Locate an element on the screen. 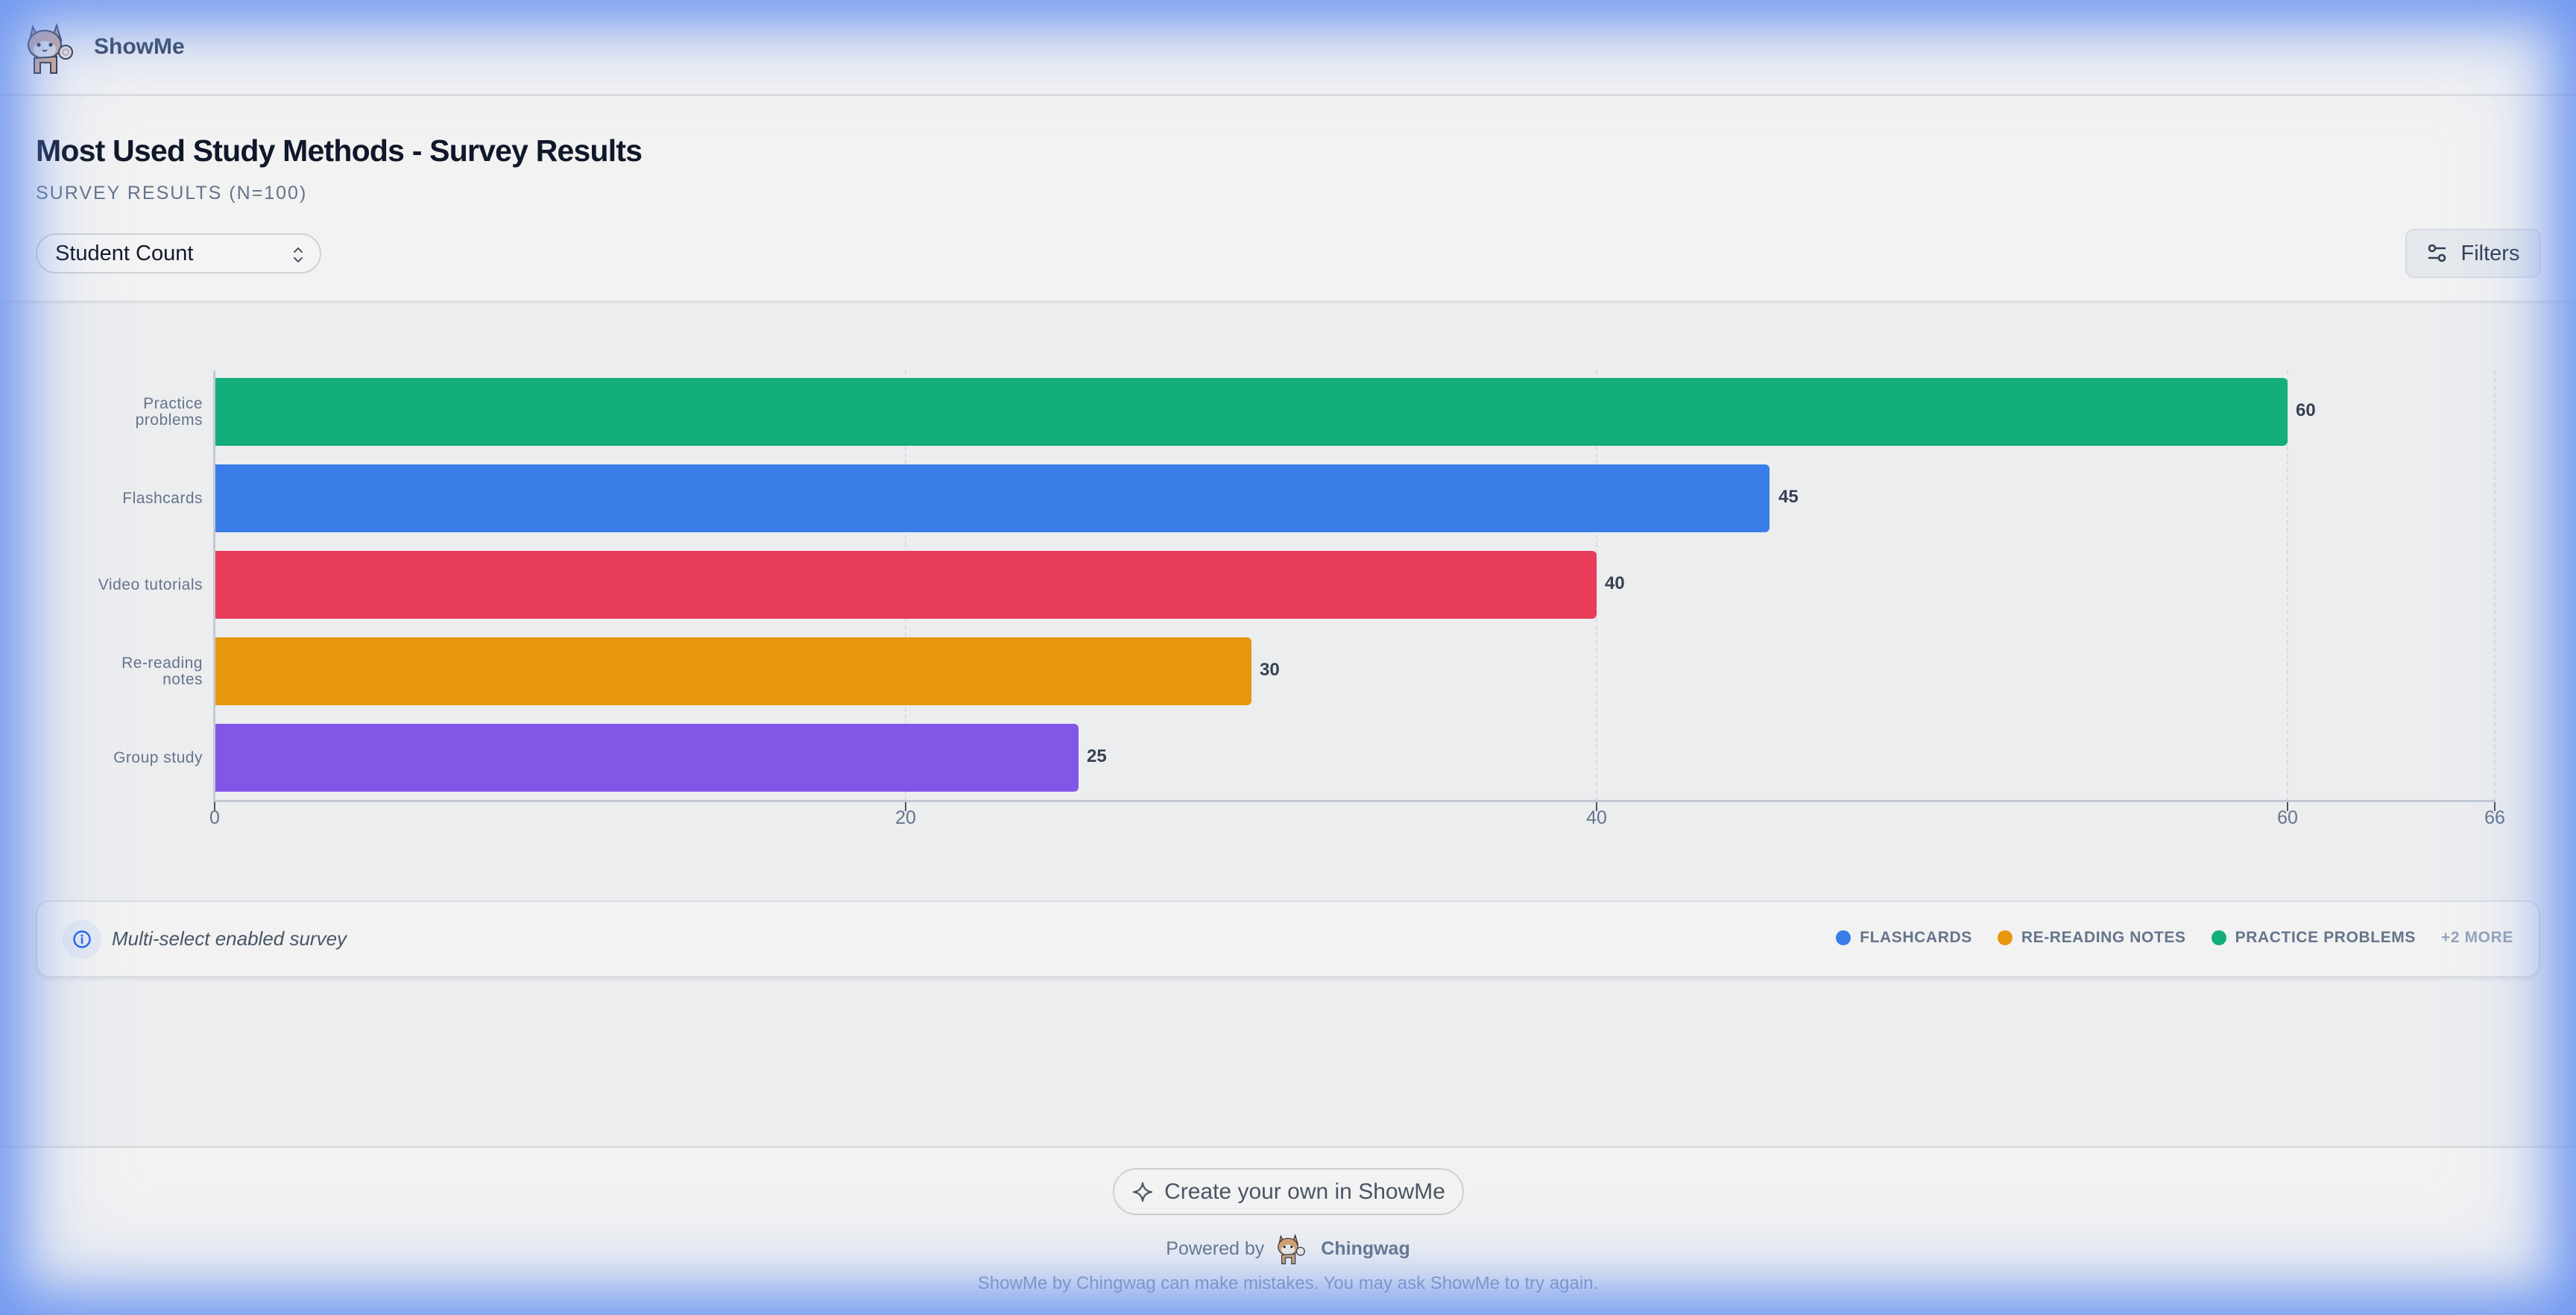  legend-item-practice-problems: PRACTICE PROBLEMS is located at coordinates (2313, 938).